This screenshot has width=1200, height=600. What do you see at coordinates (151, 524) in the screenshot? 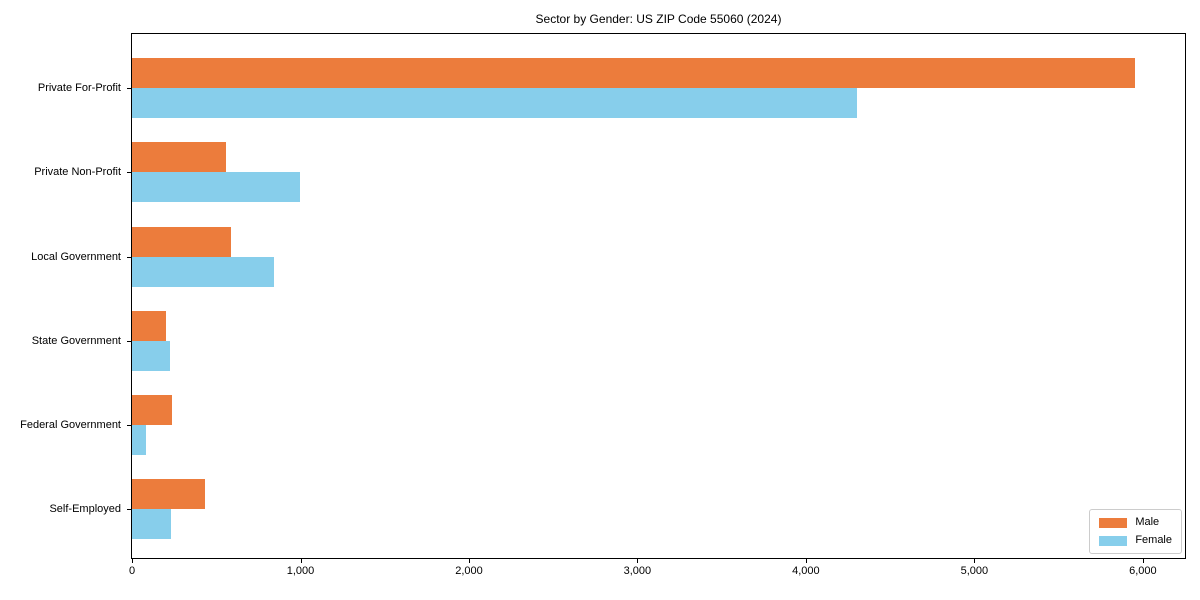
I see `bar-female-self-employed` at bounding box center [151, 524].